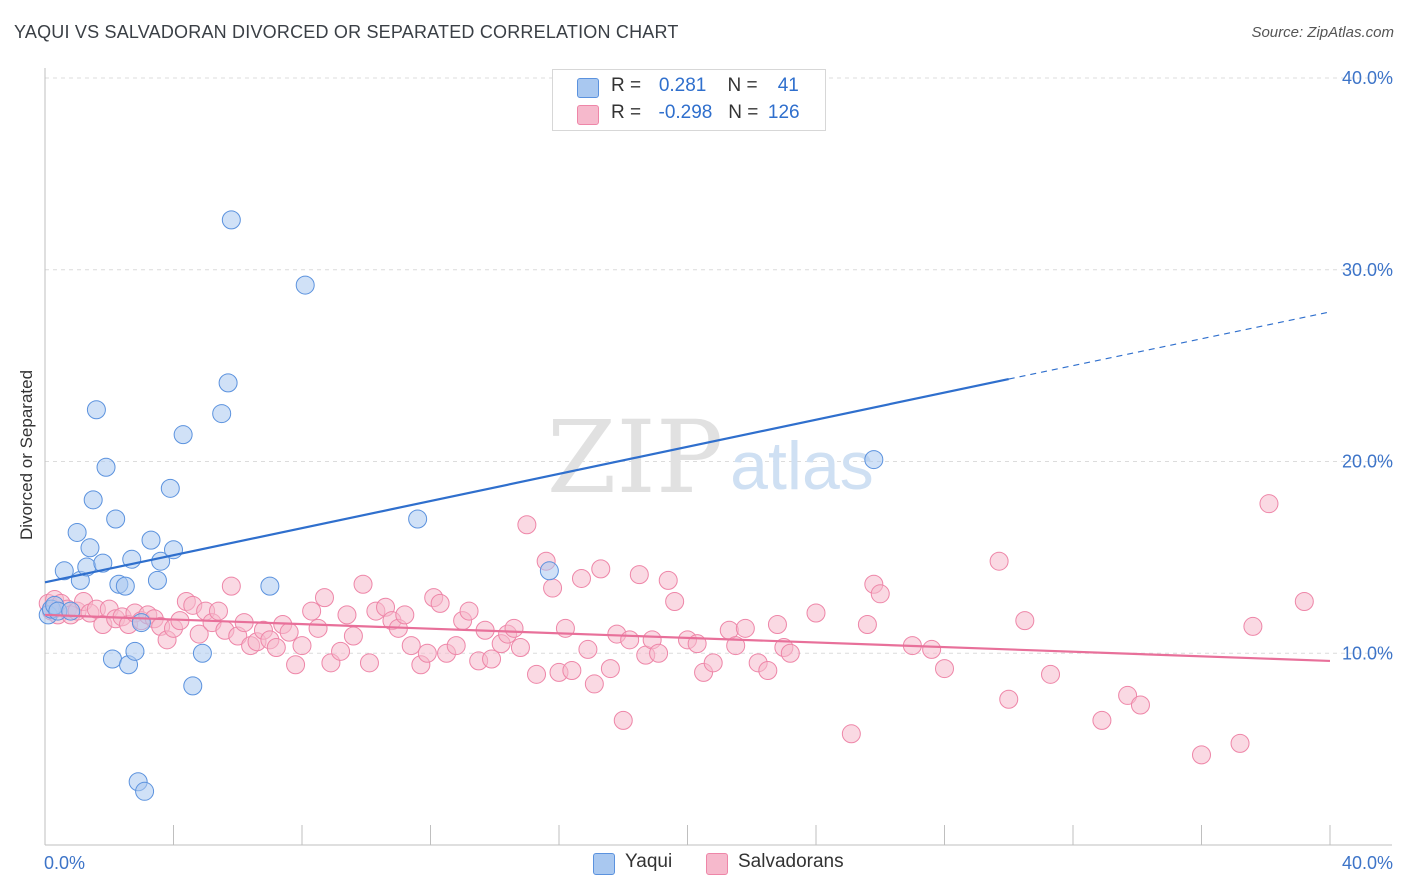  What do you see at coordinates (1367, 78) in the screenshot?
I see `y-tick-label-40: 40.0%` at bounding box center [1367, 78].